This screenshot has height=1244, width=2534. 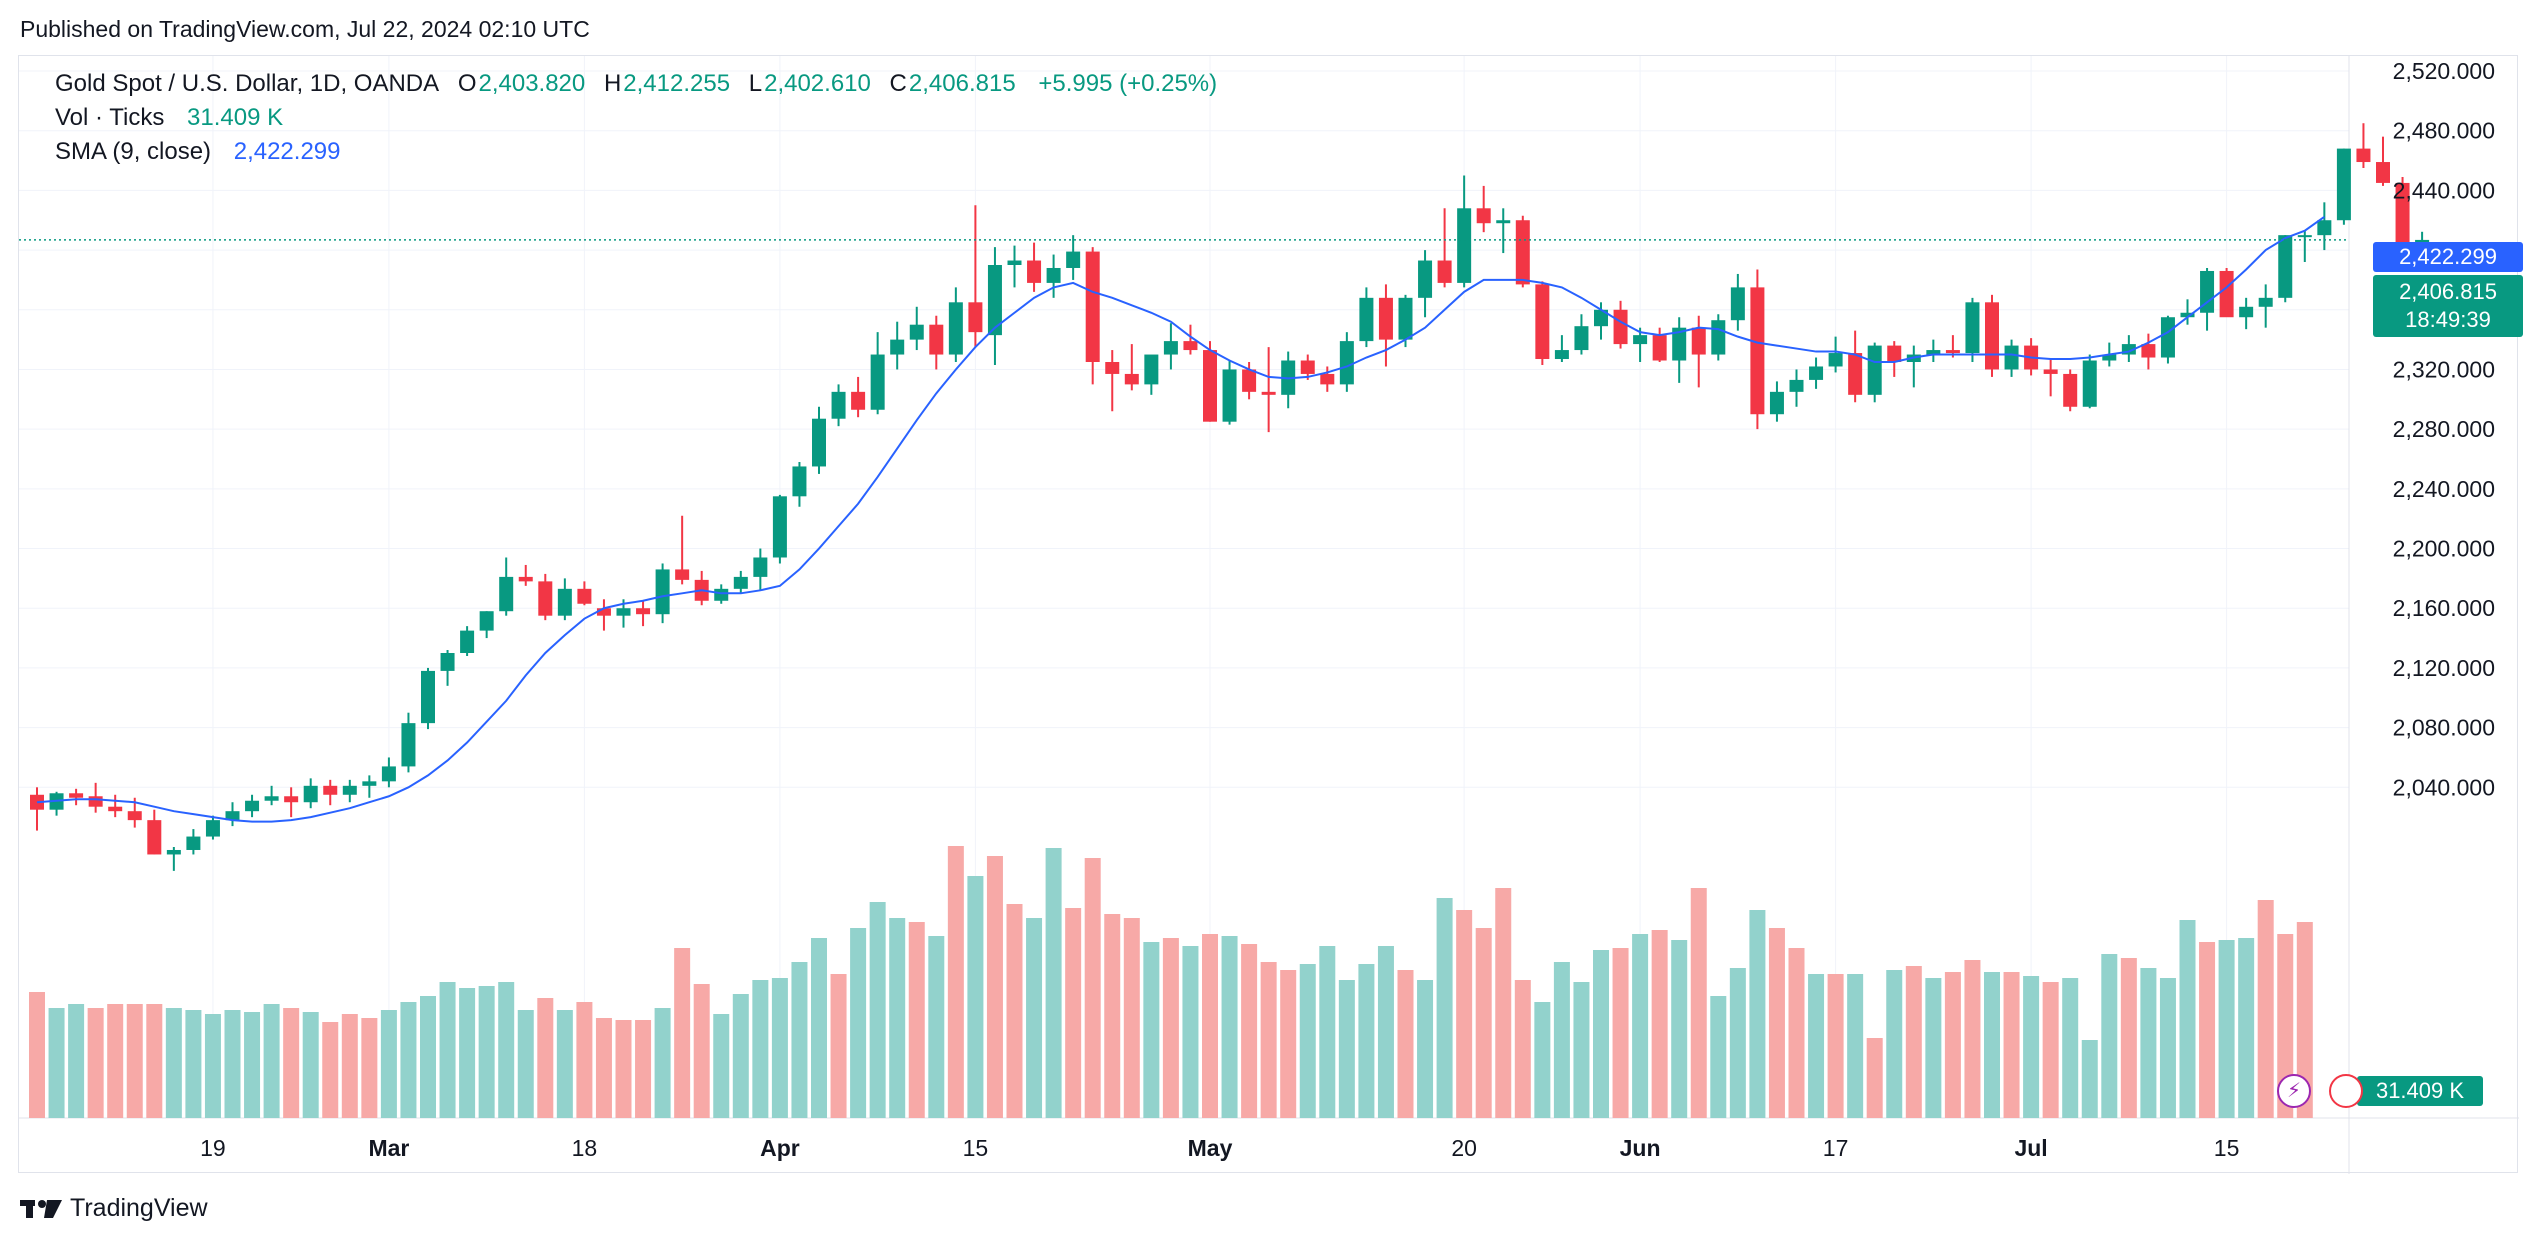 I want to click on y-tick-label: 2,520.000, so click(x=2444, y=71).